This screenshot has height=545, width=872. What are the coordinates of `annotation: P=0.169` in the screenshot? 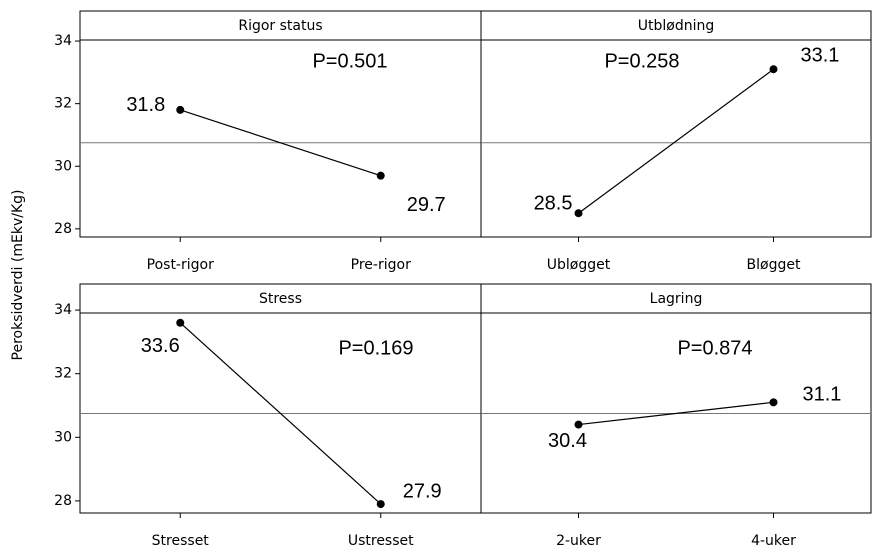 It's located at (375, 348).